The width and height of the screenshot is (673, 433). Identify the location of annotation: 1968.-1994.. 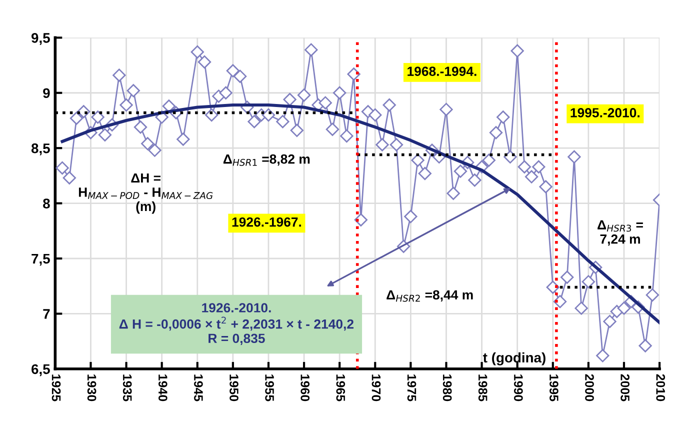
(442, 71).